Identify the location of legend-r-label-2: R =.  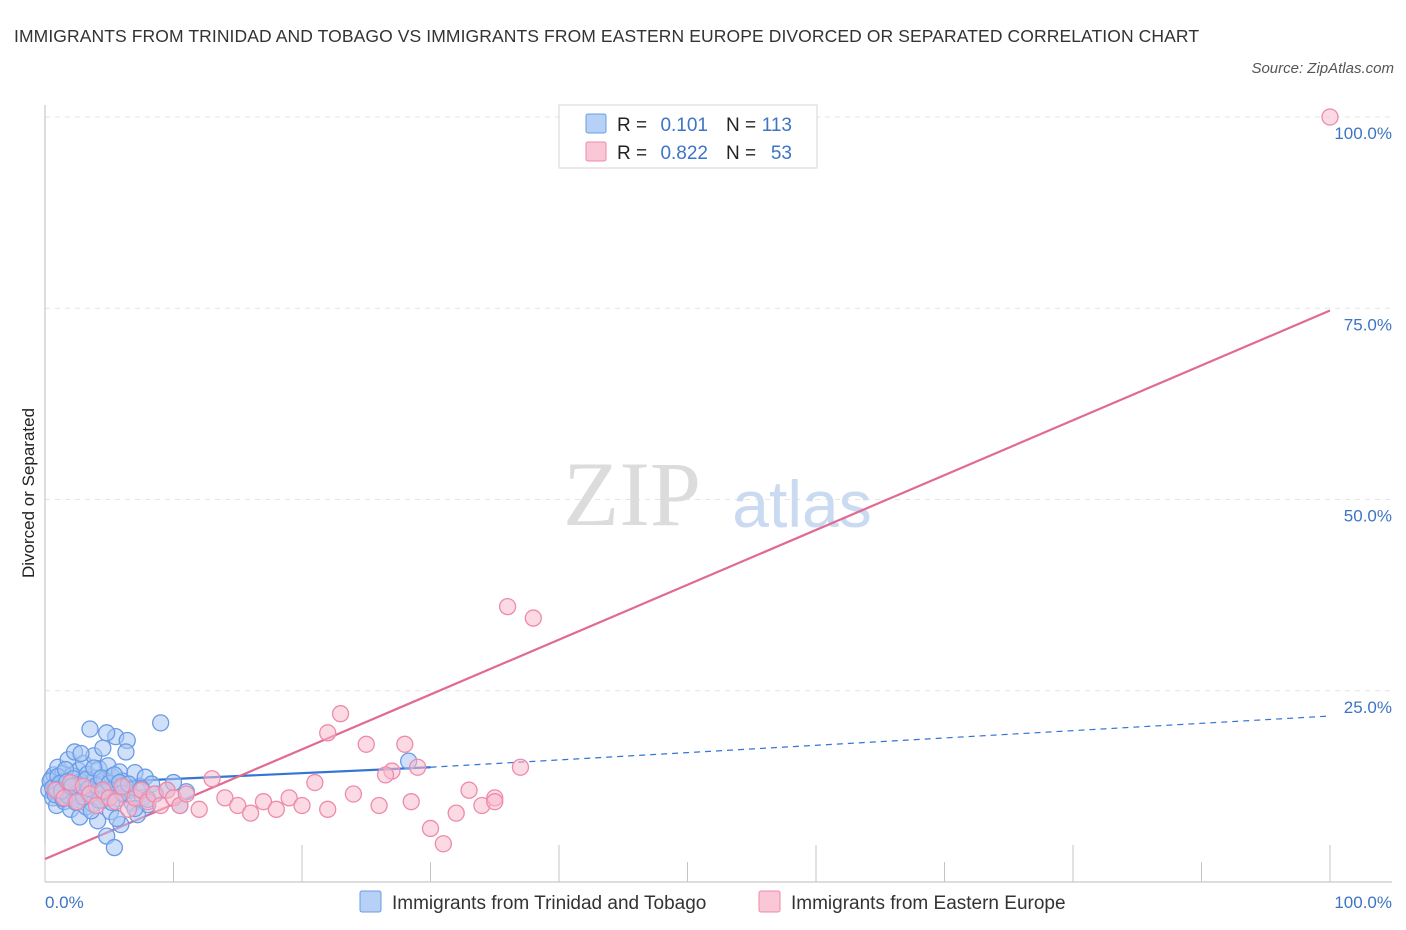
(632, 153).